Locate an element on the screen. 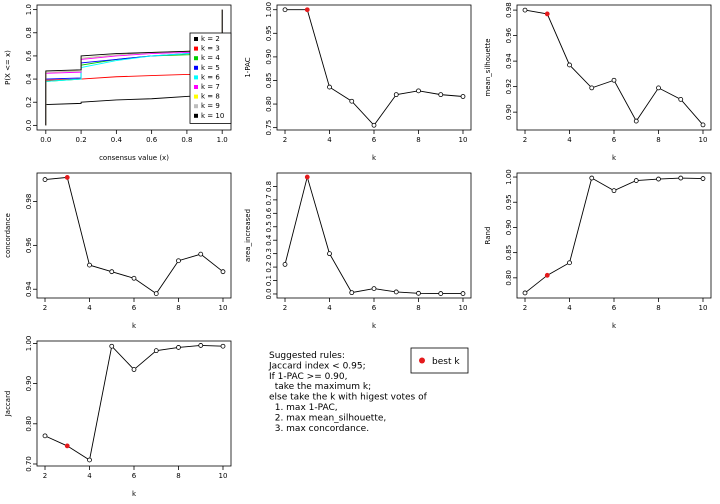 Image resolution: width=720 pixels, height=504 pixels. y-tick-label: 0.98 is located at coordinates (509, 10).